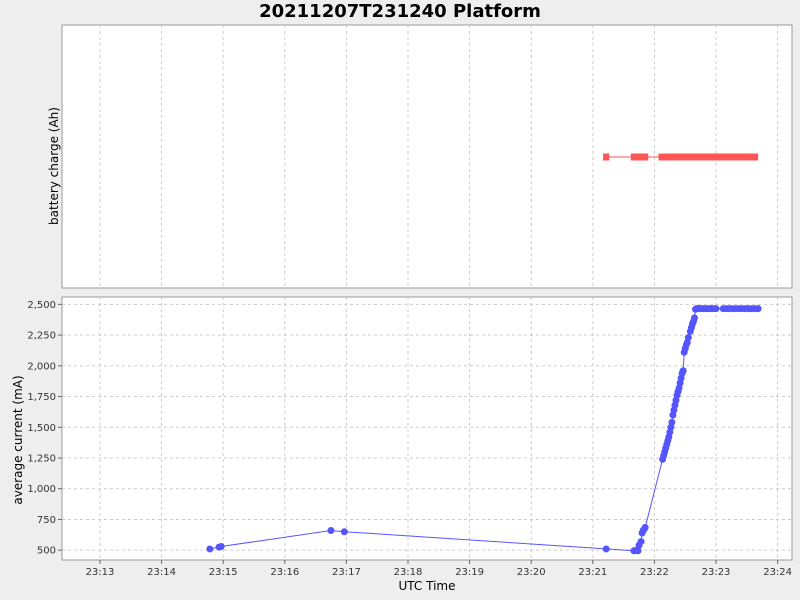  What do you see at coordinates (41, 428) in the screenshot?
I see `y-tick-label: 1,500` at bounding box center [41, 428].